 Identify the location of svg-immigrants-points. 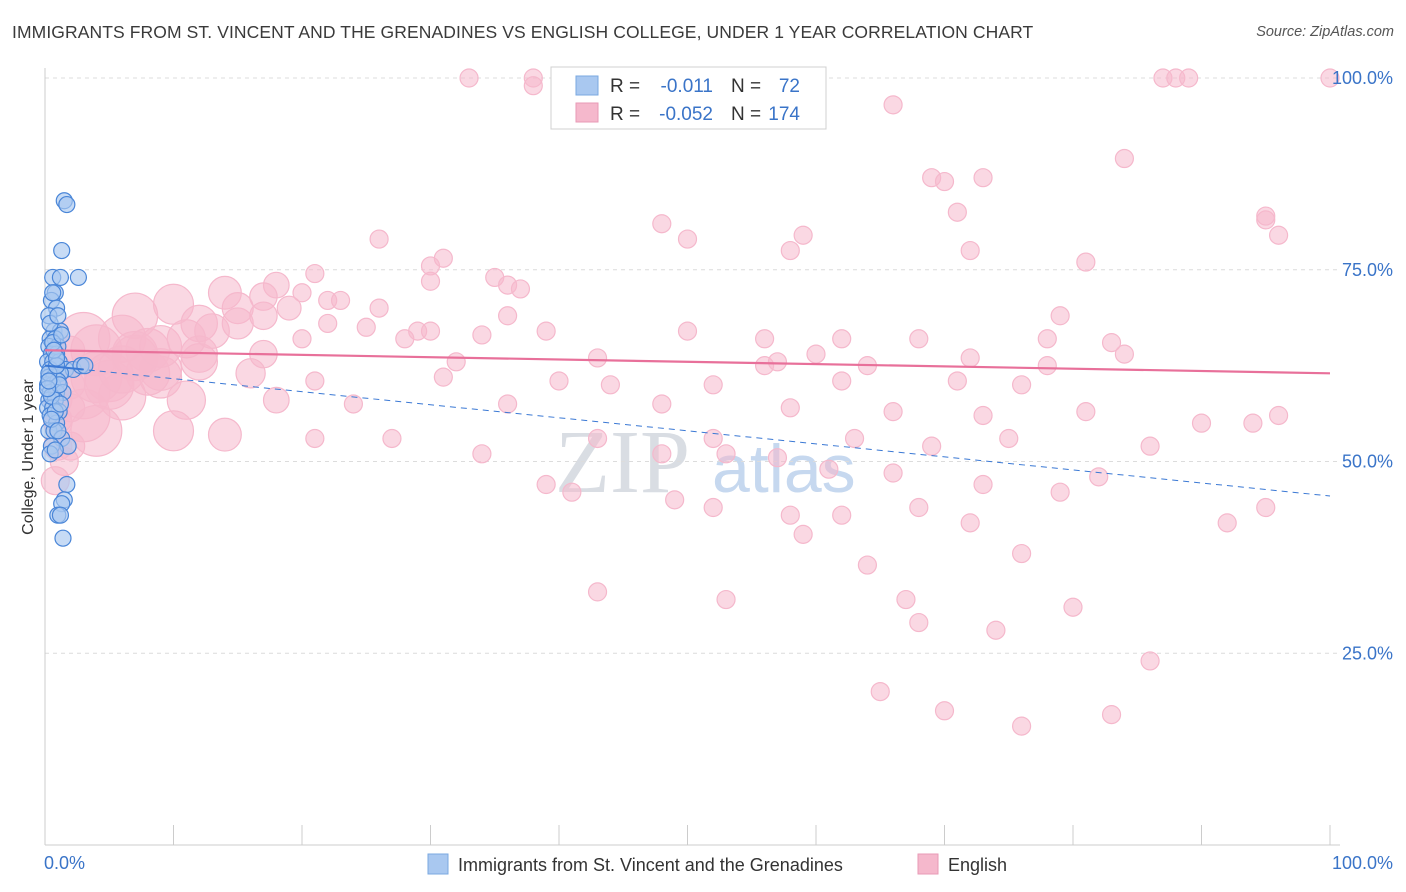
(66, 369).